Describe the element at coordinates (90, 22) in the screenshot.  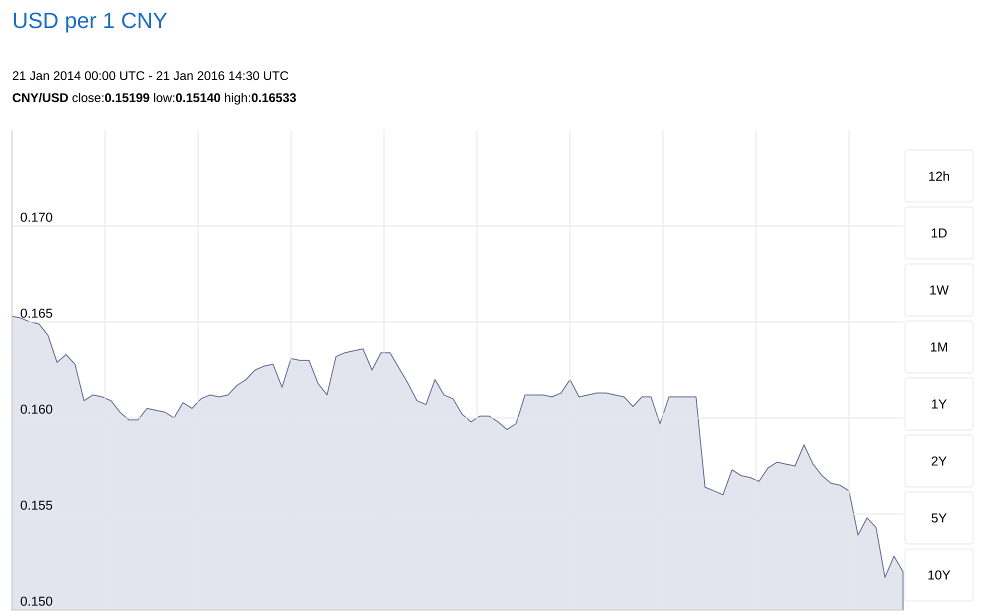
I see `chart-title: USD per 1 CNY` at that location.